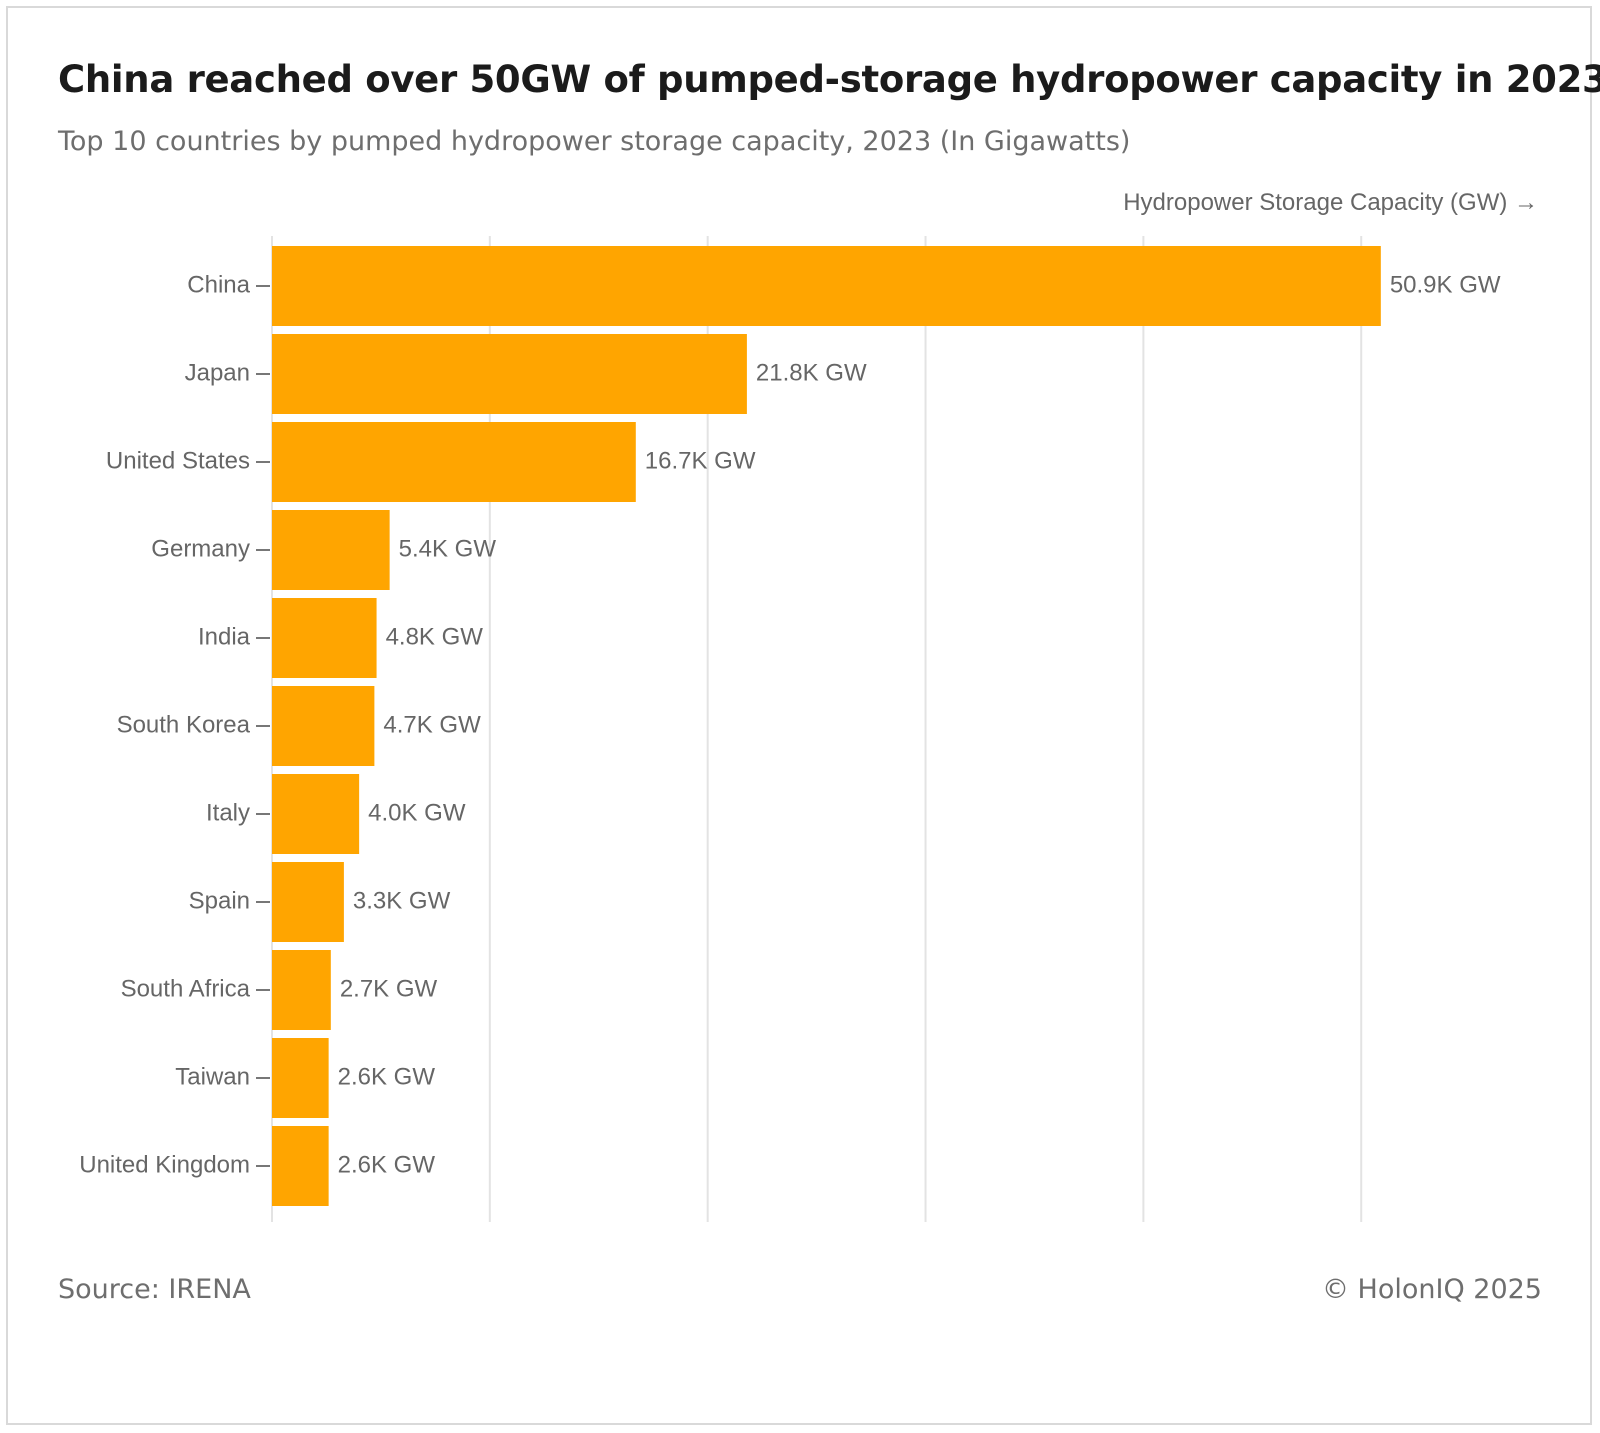 The image size is (1600, 1433). Describe the element at coordinates (212, 1076) in the screenshot. I see `y-tick-label: Taiwan` at that location.